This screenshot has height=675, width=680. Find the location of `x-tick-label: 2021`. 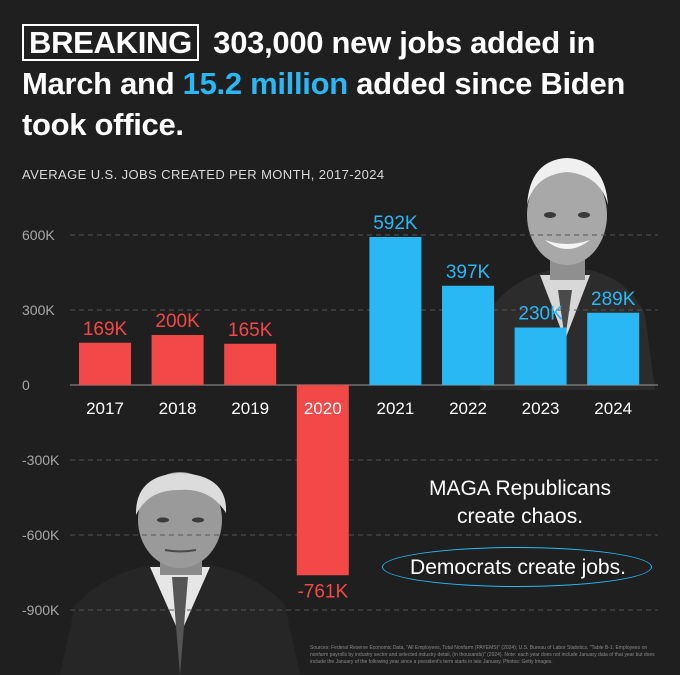

x-tick-label: 2021 is located at coordinates (395, 408).